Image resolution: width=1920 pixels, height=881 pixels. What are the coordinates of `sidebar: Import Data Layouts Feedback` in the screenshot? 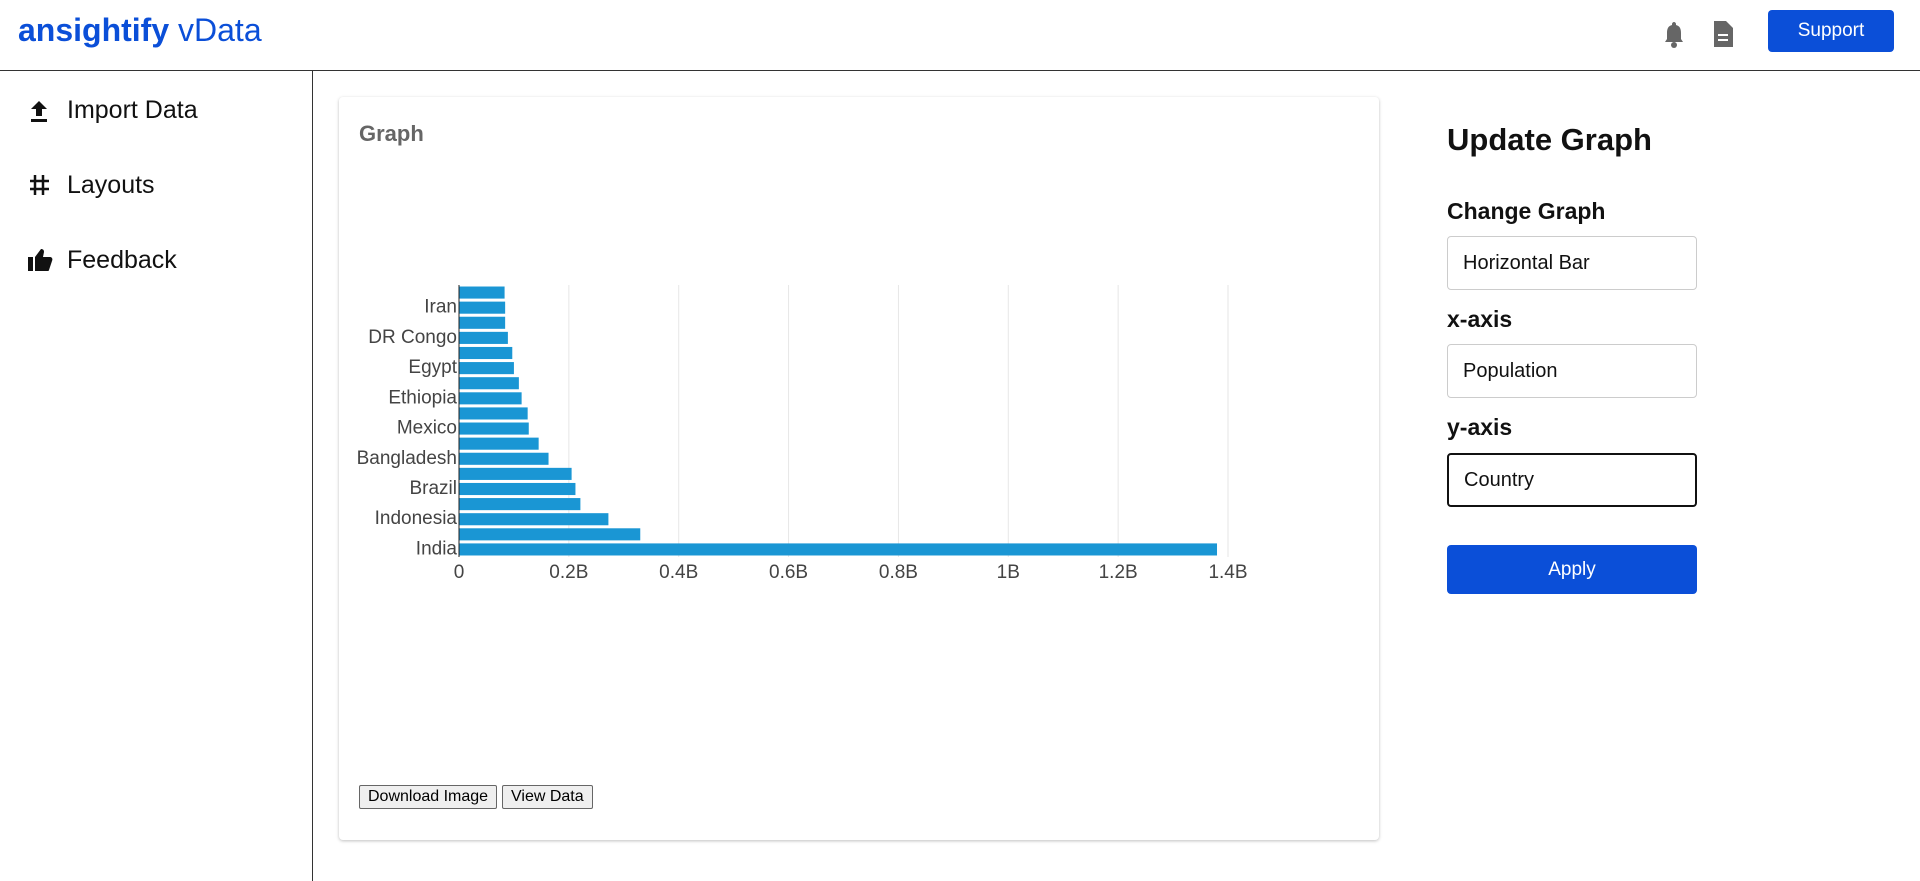 It's located at (156, 476).